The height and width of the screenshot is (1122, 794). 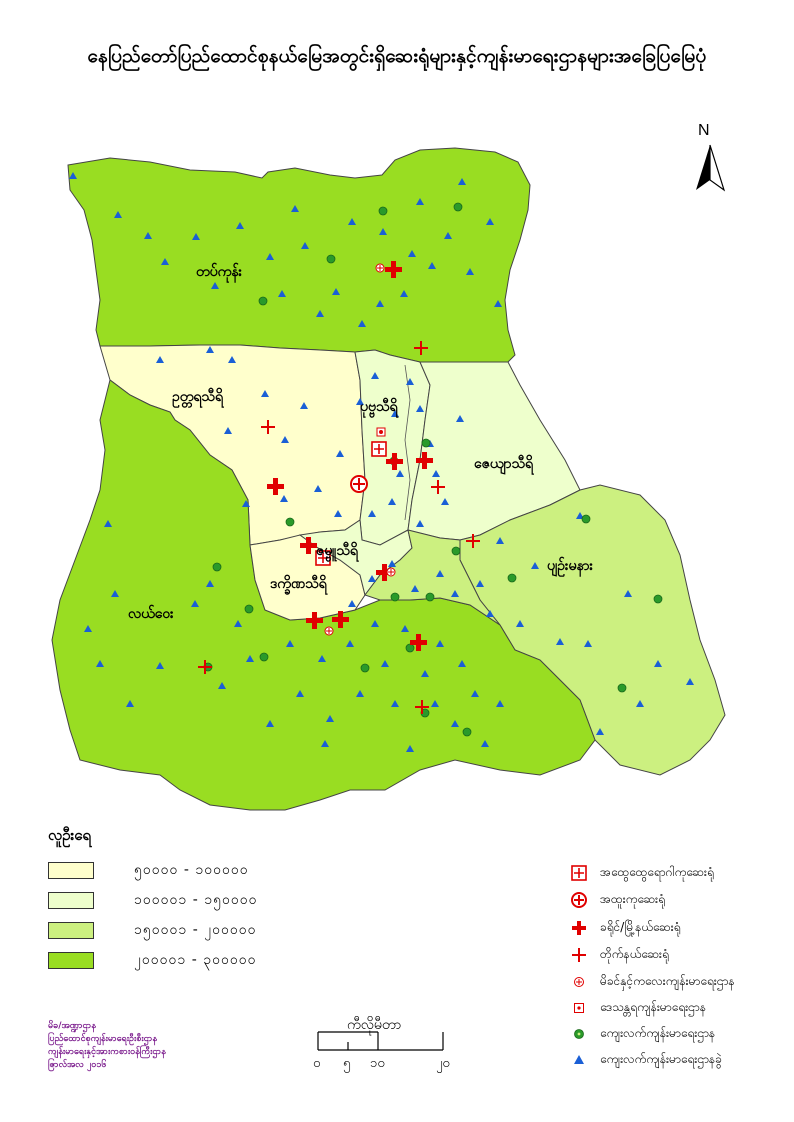 What do you see at coordinates (317, 1063) in the screenshot?
I see `scale-tick: ၀` at bounding box center [317, 1063].